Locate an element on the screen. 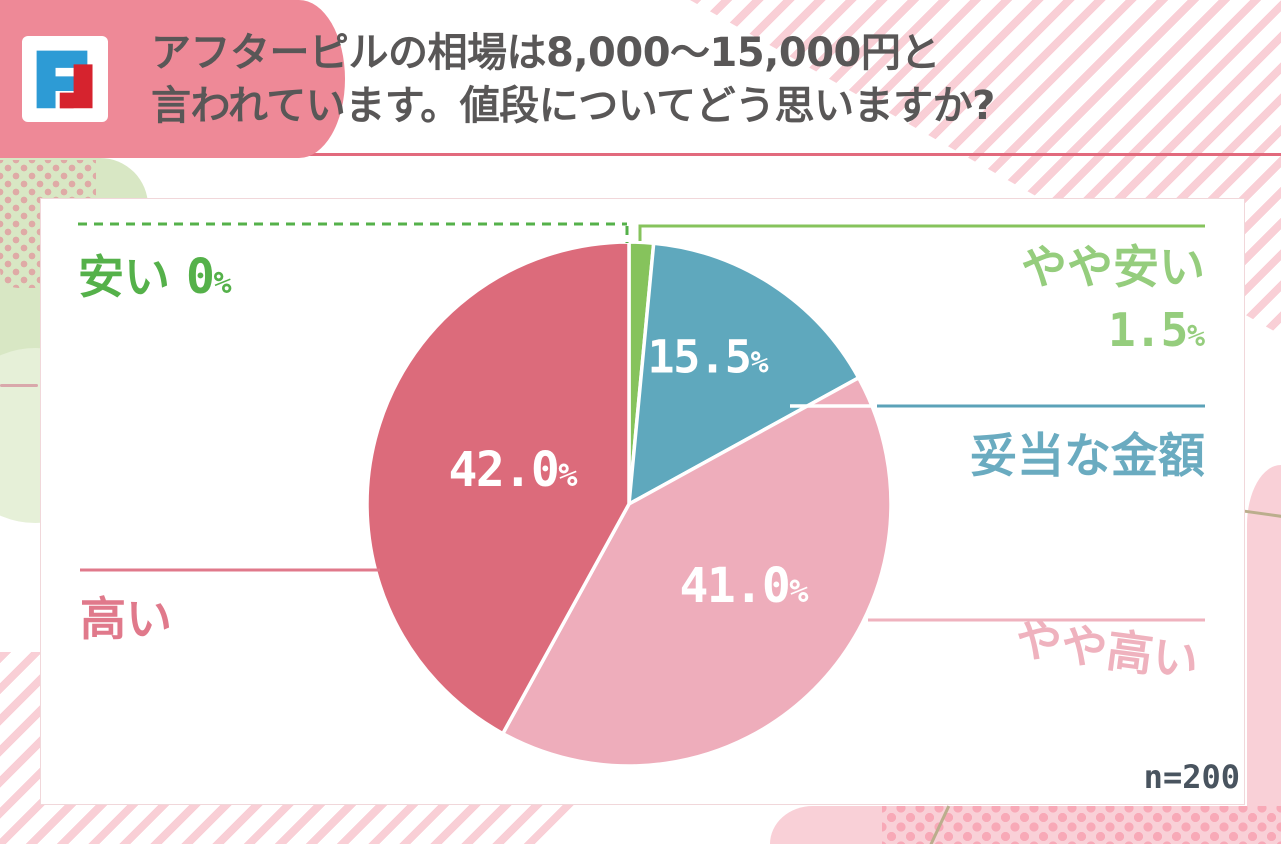 Image resolution: width=1281 pixels, height=844 pixels. callout-expensive: 高い is located at coordinates (126, 616).